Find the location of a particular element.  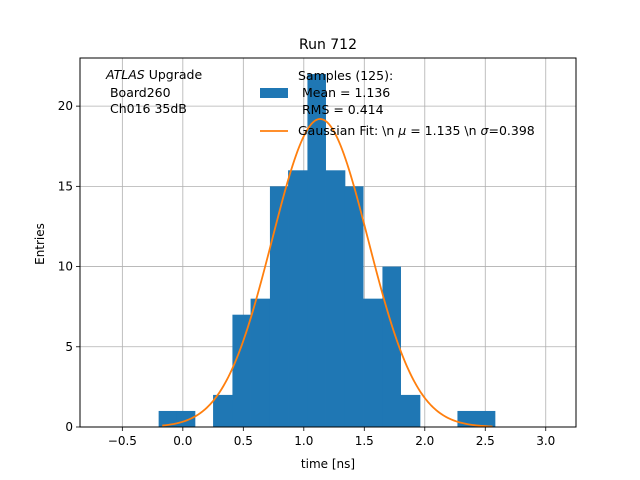

atlas-annotation: ATLAS Upgrade Board260 Ch016 35dB is located at coordinates (153, 91).